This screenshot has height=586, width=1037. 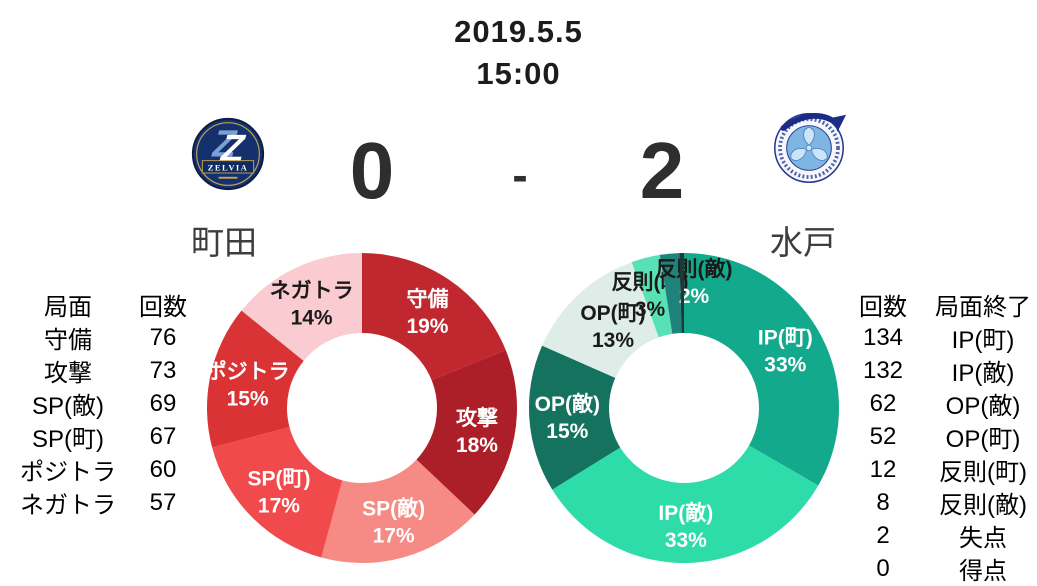 I want to click on phase-count-table: 局面 回数守備 76 攻撃 73 SP(敵) 69 SP(町) 67 ポジトラ 60 ネガトラ 57, so click(x=107, y=403).